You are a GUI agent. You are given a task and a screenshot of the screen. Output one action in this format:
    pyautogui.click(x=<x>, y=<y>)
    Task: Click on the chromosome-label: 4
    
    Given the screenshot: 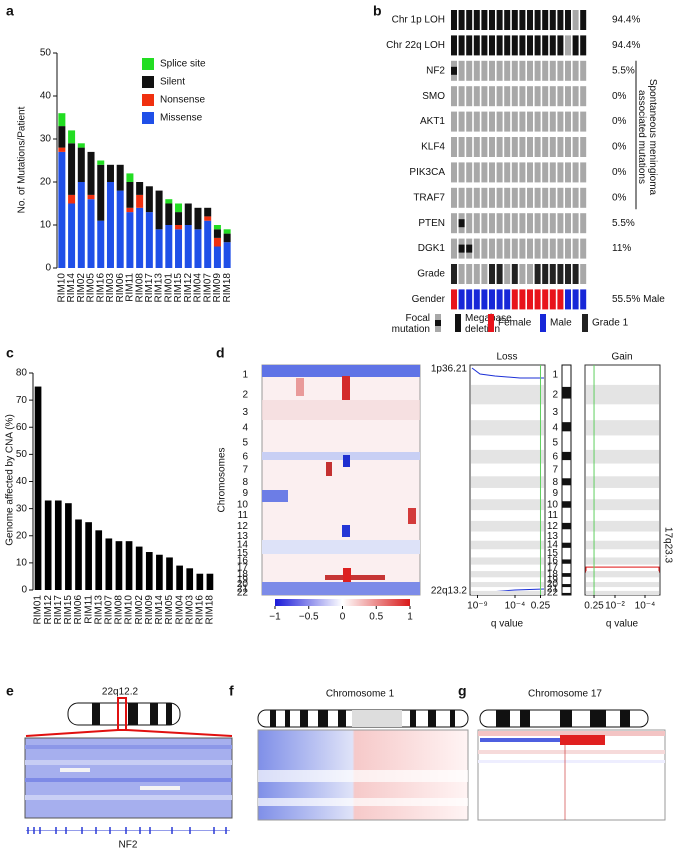 What is the action you would take?
    pyautogui.click(x=555, y=427)
    